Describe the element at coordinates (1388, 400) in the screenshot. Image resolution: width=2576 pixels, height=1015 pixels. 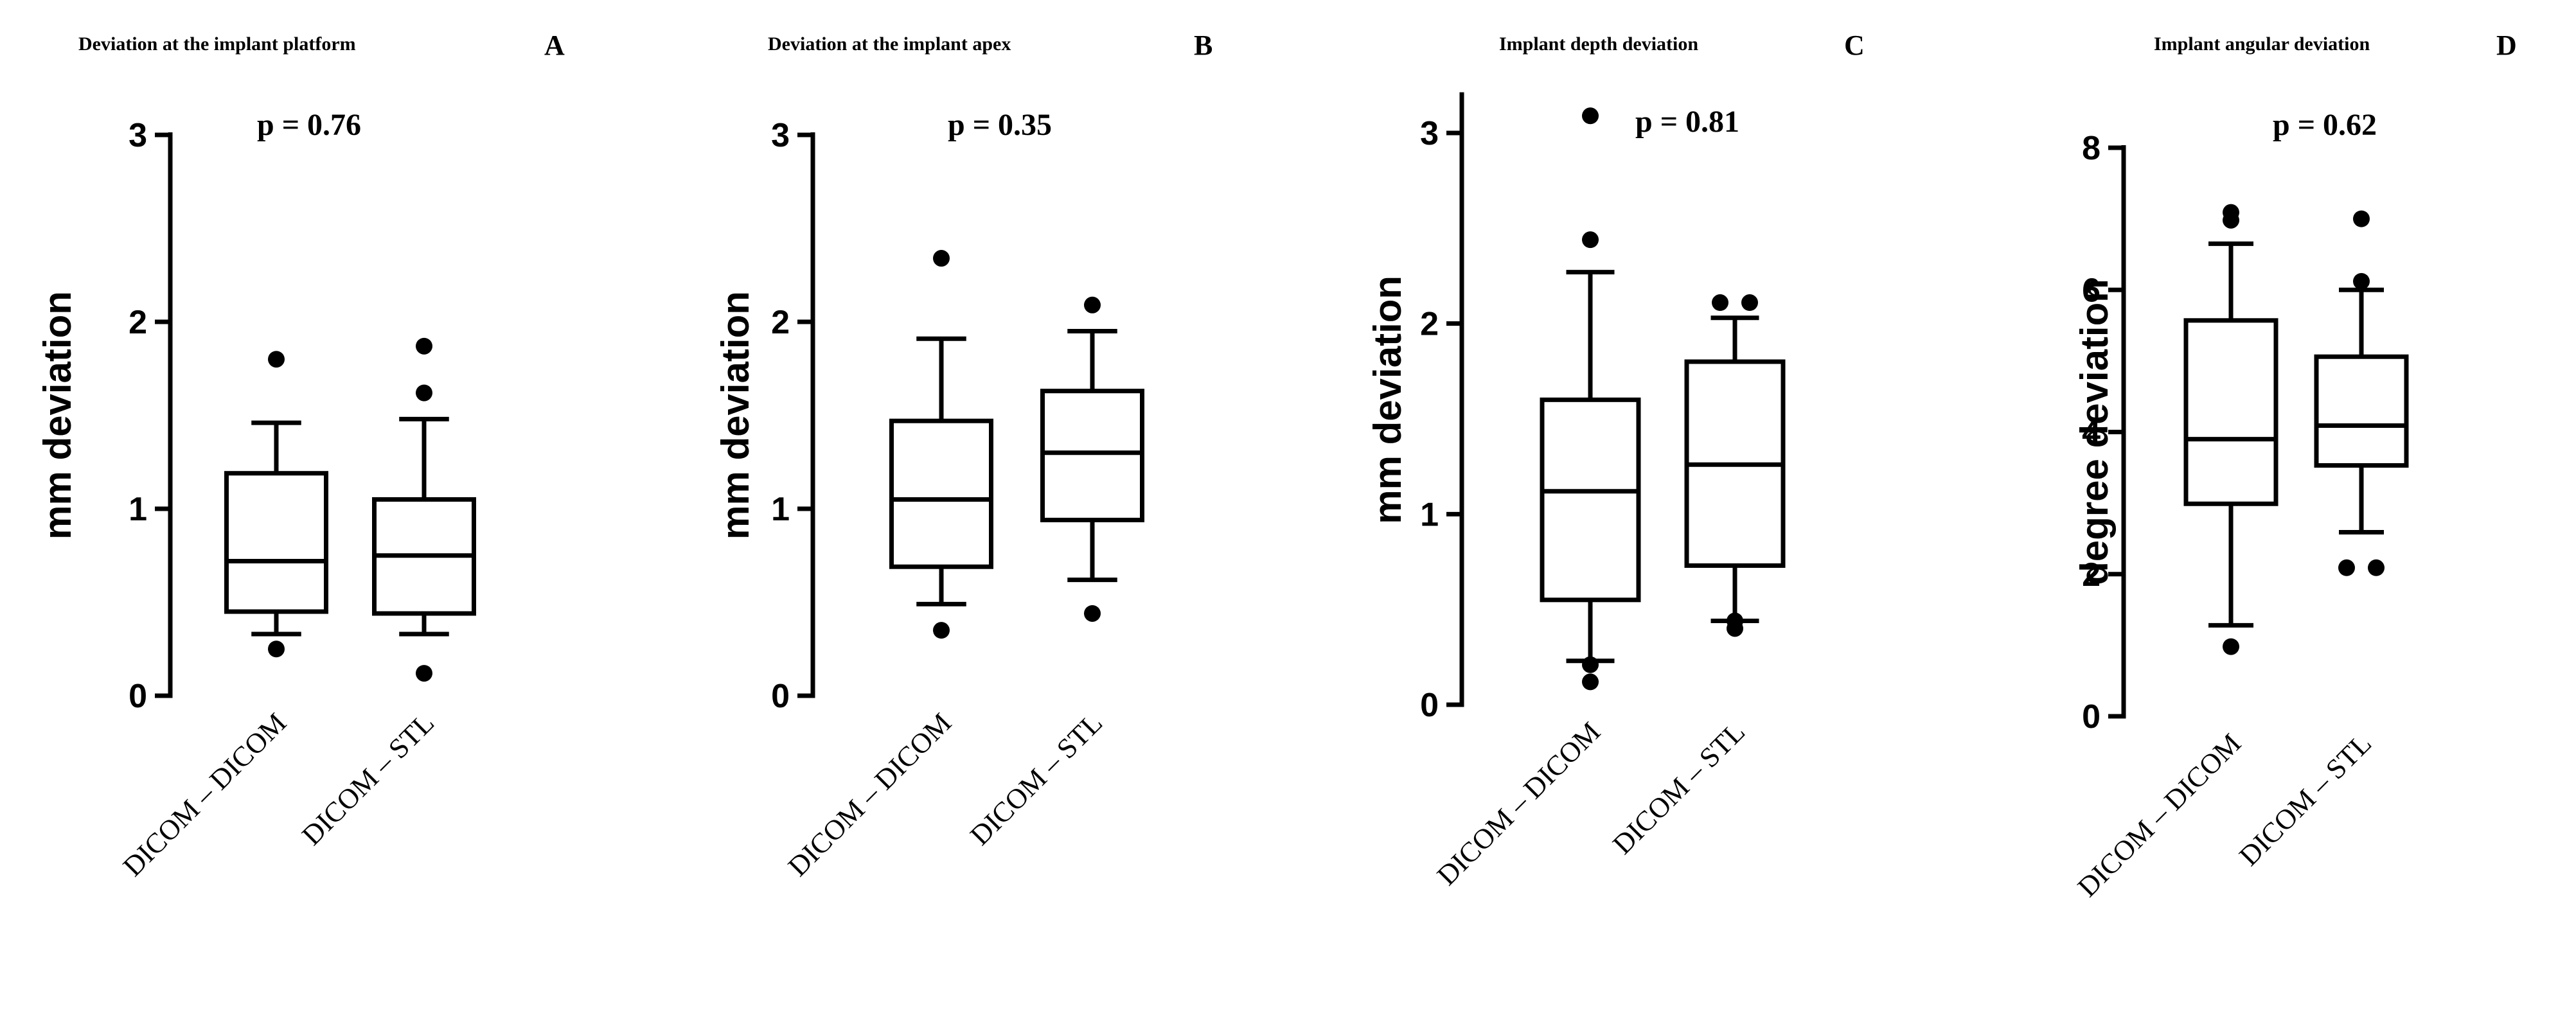
I see `panel-c-y-axis-label: mm deviation` at that location.